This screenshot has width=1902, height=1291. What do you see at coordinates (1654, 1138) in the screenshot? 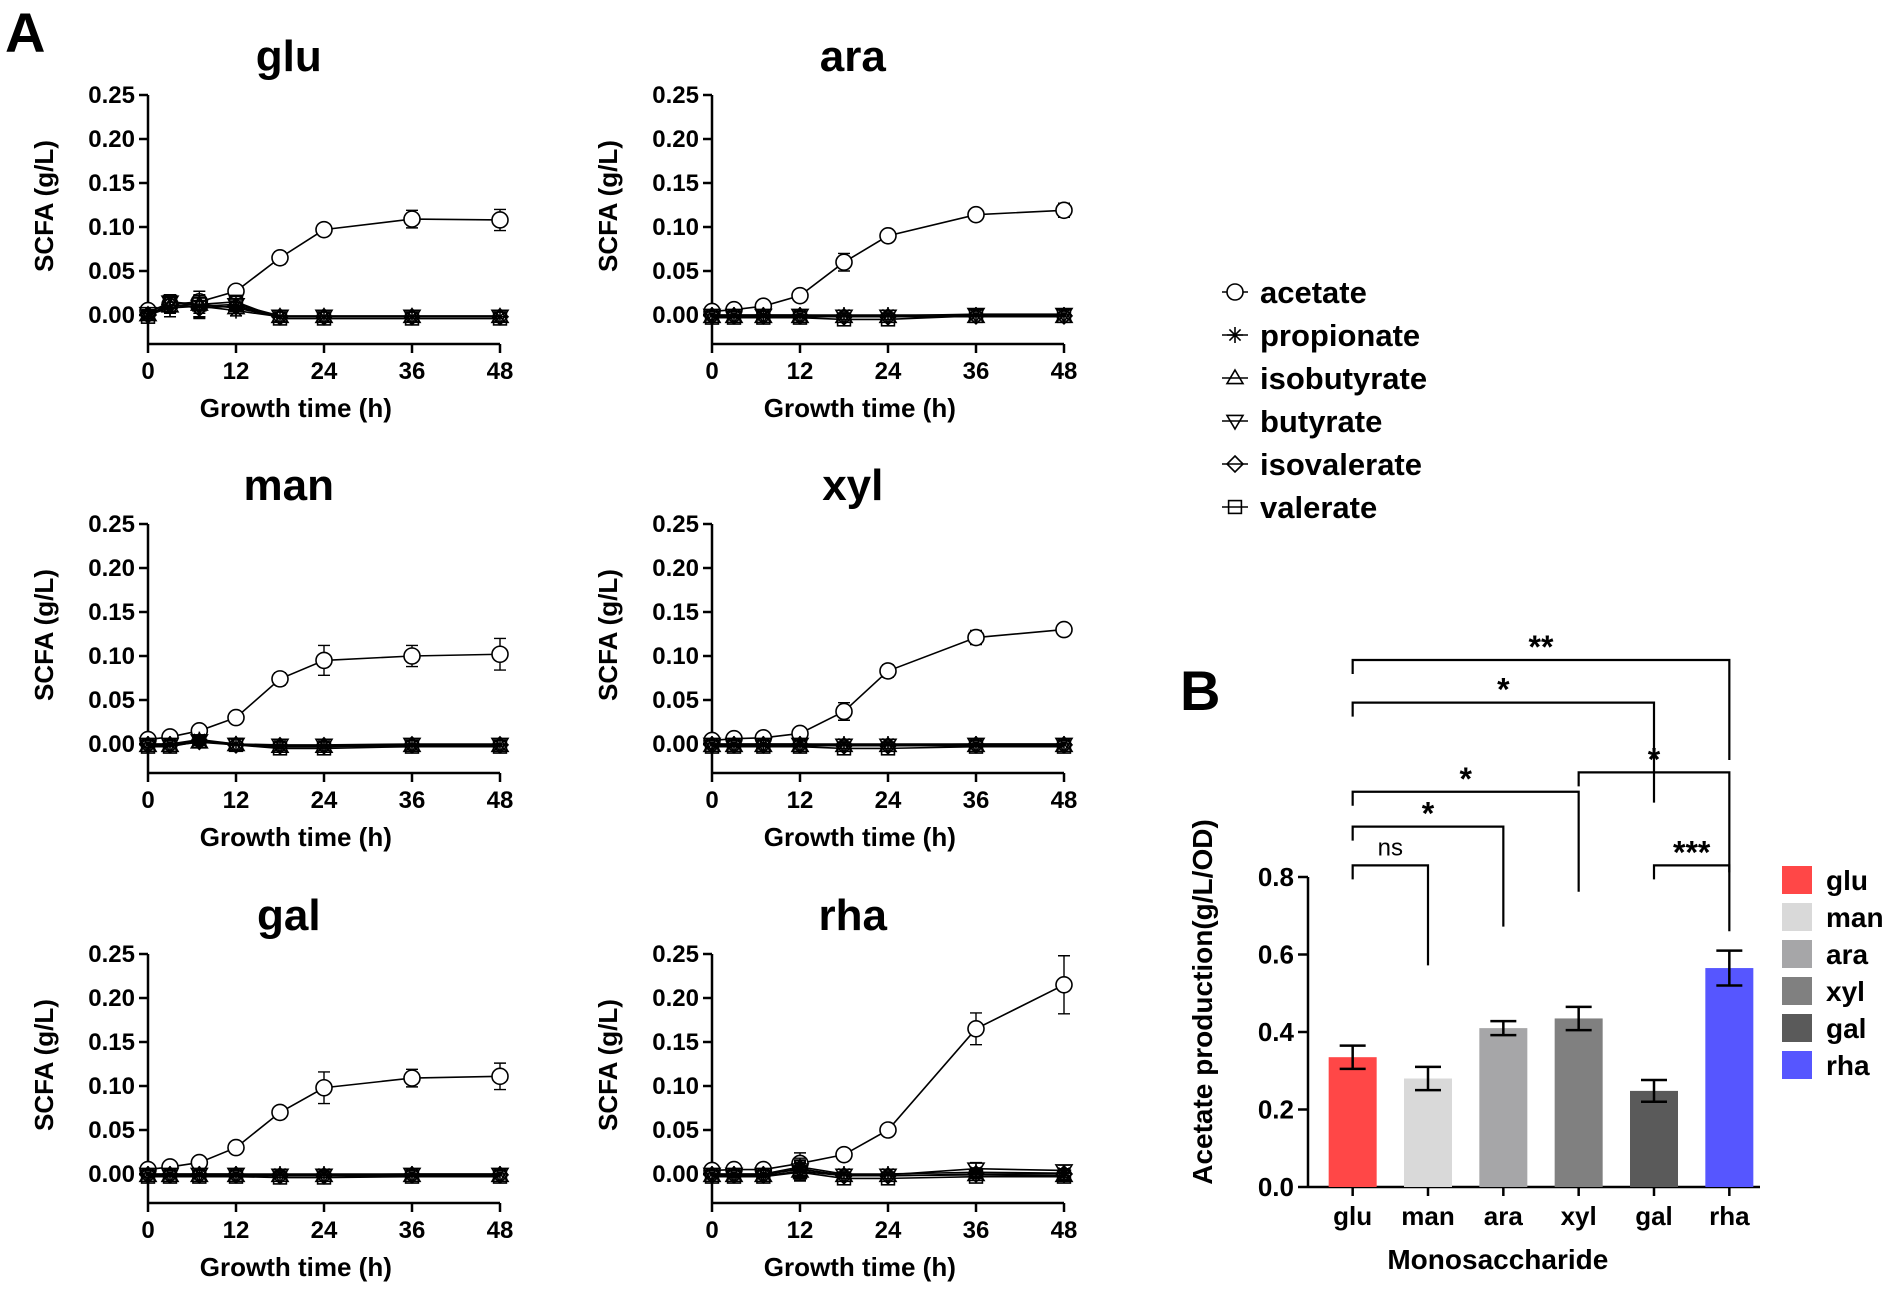
I see `bar-gal` at bounding box center [1654, 1138].